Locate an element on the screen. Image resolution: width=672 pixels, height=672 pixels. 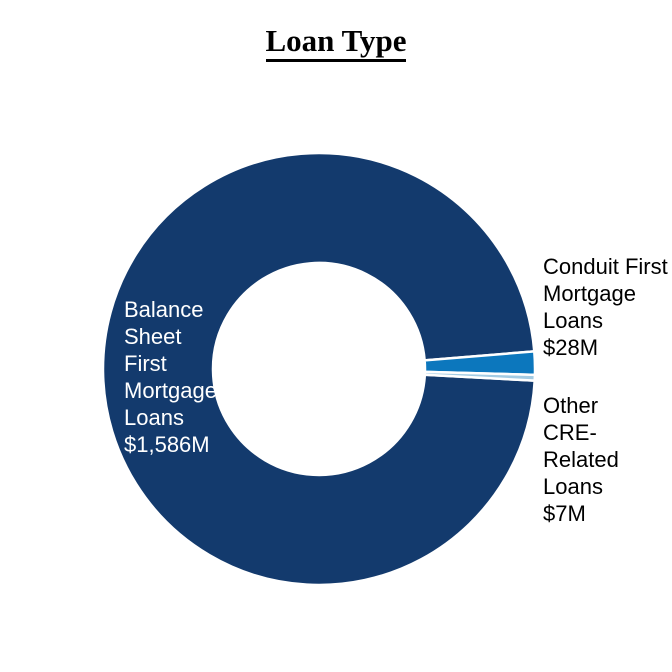
chart-title: Loan Type is located at coordinates (336, 42).